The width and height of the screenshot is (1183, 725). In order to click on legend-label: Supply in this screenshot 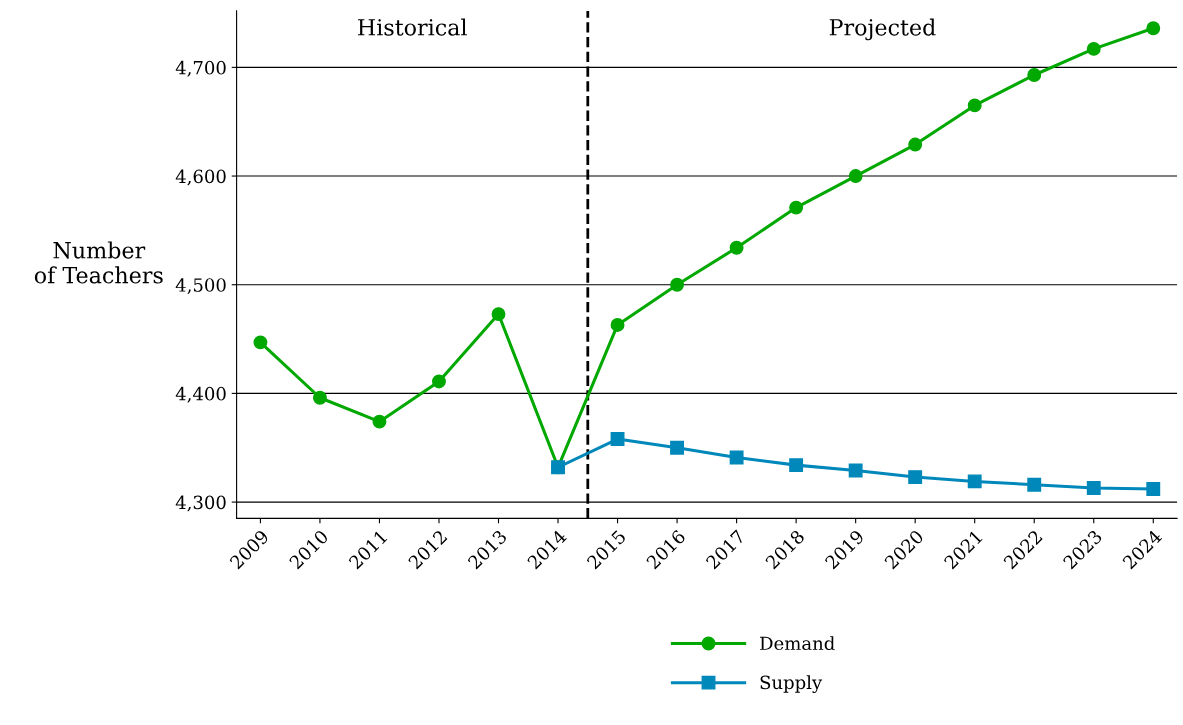, I will do `click(791, 684)`.